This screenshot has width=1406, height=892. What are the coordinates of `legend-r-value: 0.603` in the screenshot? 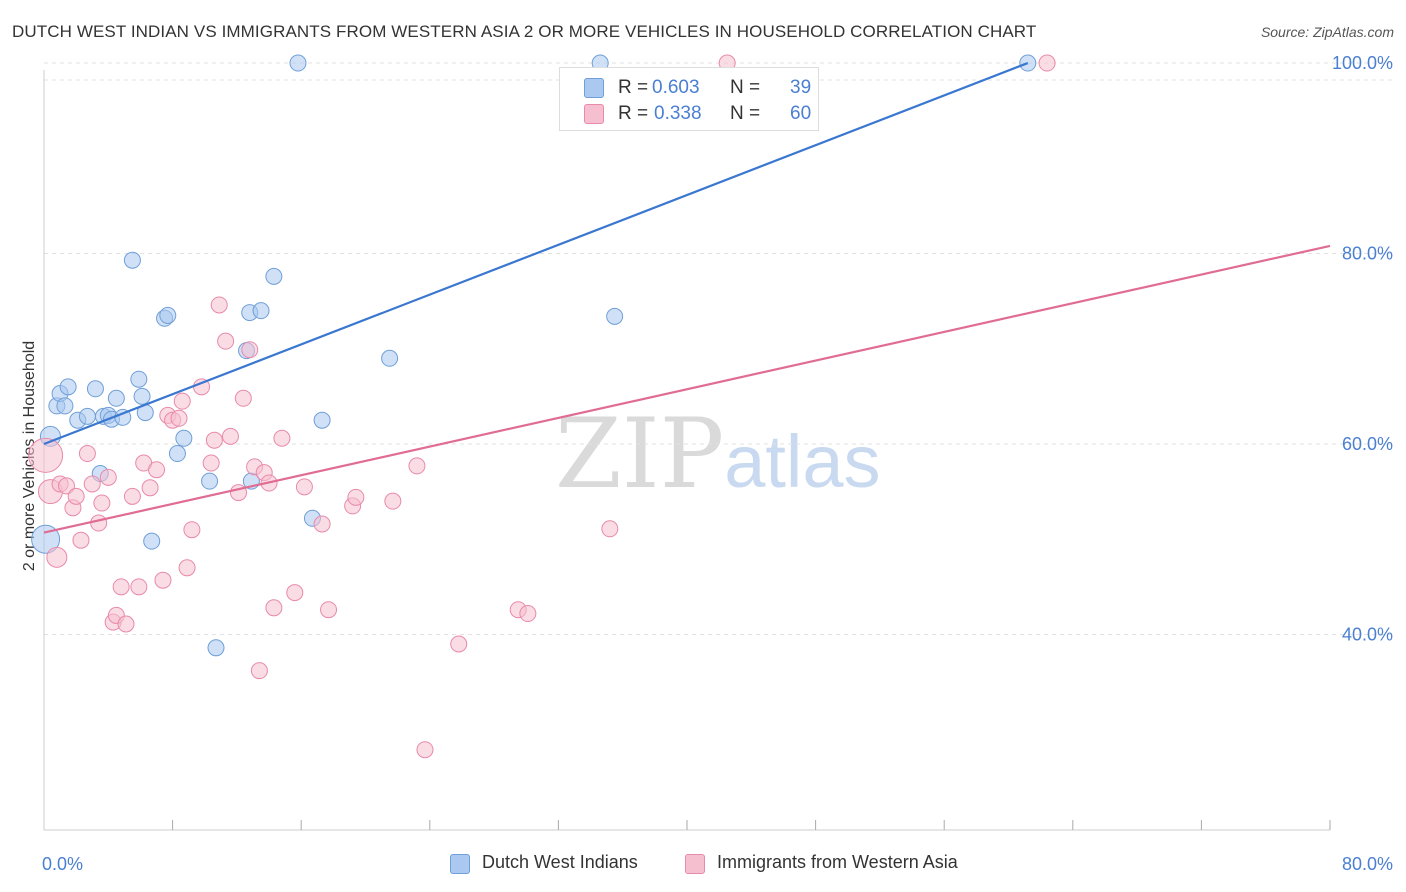 It's located at (676, 87).